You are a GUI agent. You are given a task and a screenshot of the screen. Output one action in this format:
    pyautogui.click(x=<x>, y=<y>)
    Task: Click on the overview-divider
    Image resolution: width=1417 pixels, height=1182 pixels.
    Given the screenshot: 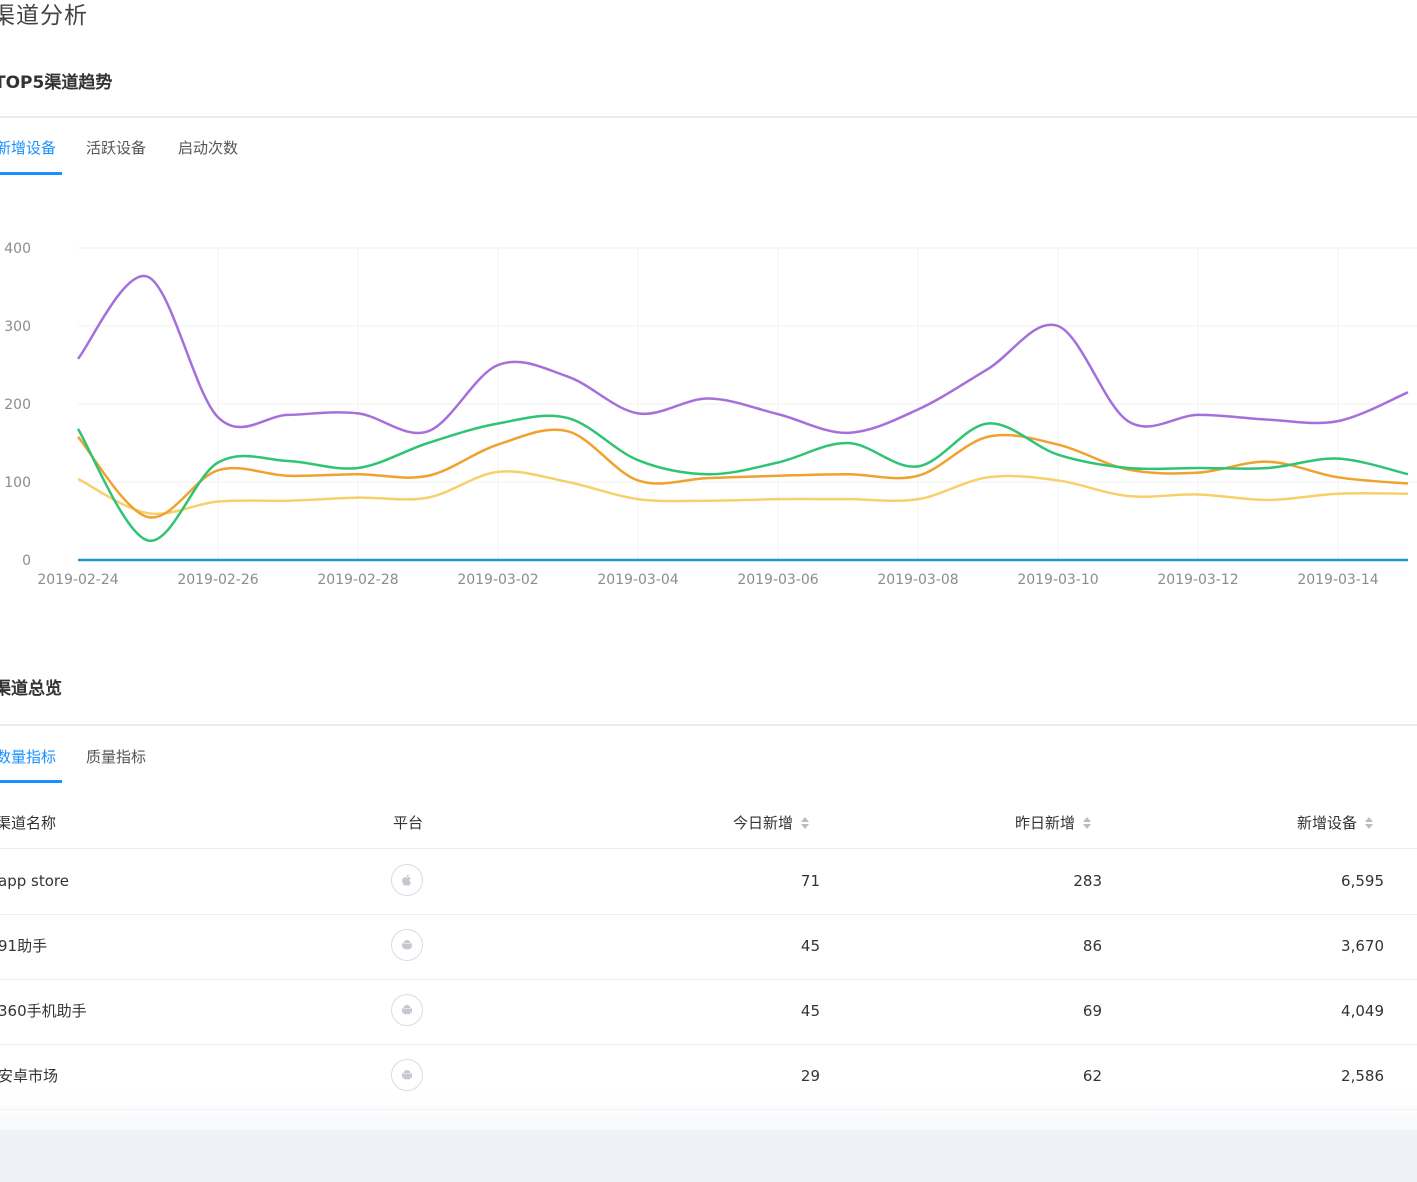 What is the action you would take?
    pyautogui.click(x=708, y=725)
    